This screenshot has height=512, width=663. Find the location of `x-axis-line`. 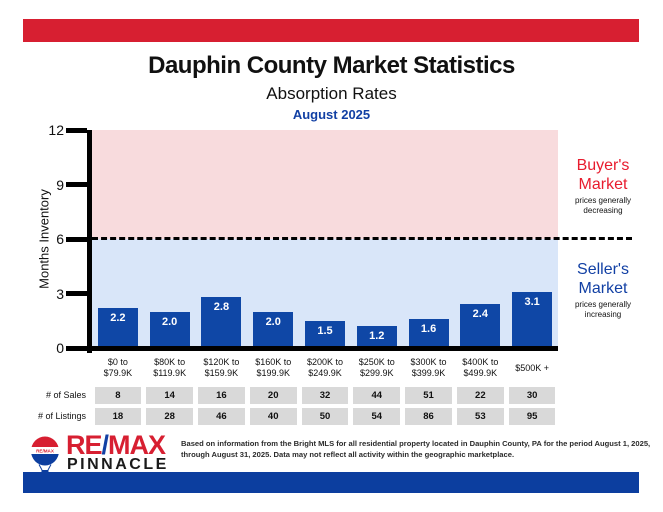

x-axis-line is located at coordinates (322, 348).